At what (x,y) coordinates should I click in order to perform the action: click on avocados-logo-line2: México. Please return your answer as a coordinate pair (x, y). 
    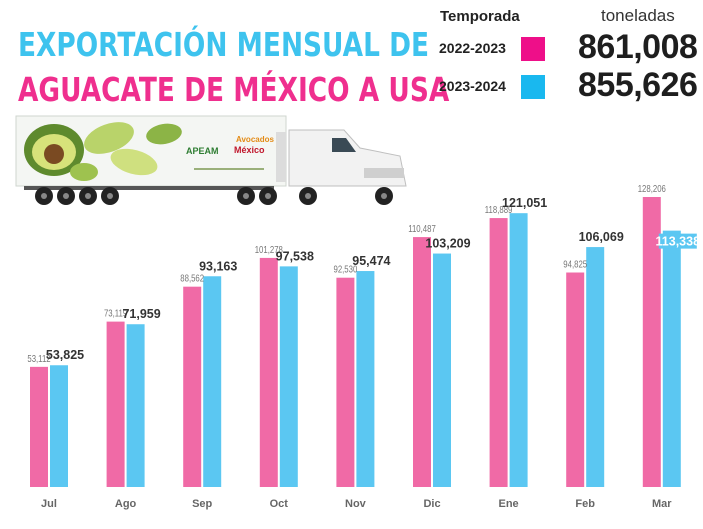
    Looking at the image, I should click on (249, 150).